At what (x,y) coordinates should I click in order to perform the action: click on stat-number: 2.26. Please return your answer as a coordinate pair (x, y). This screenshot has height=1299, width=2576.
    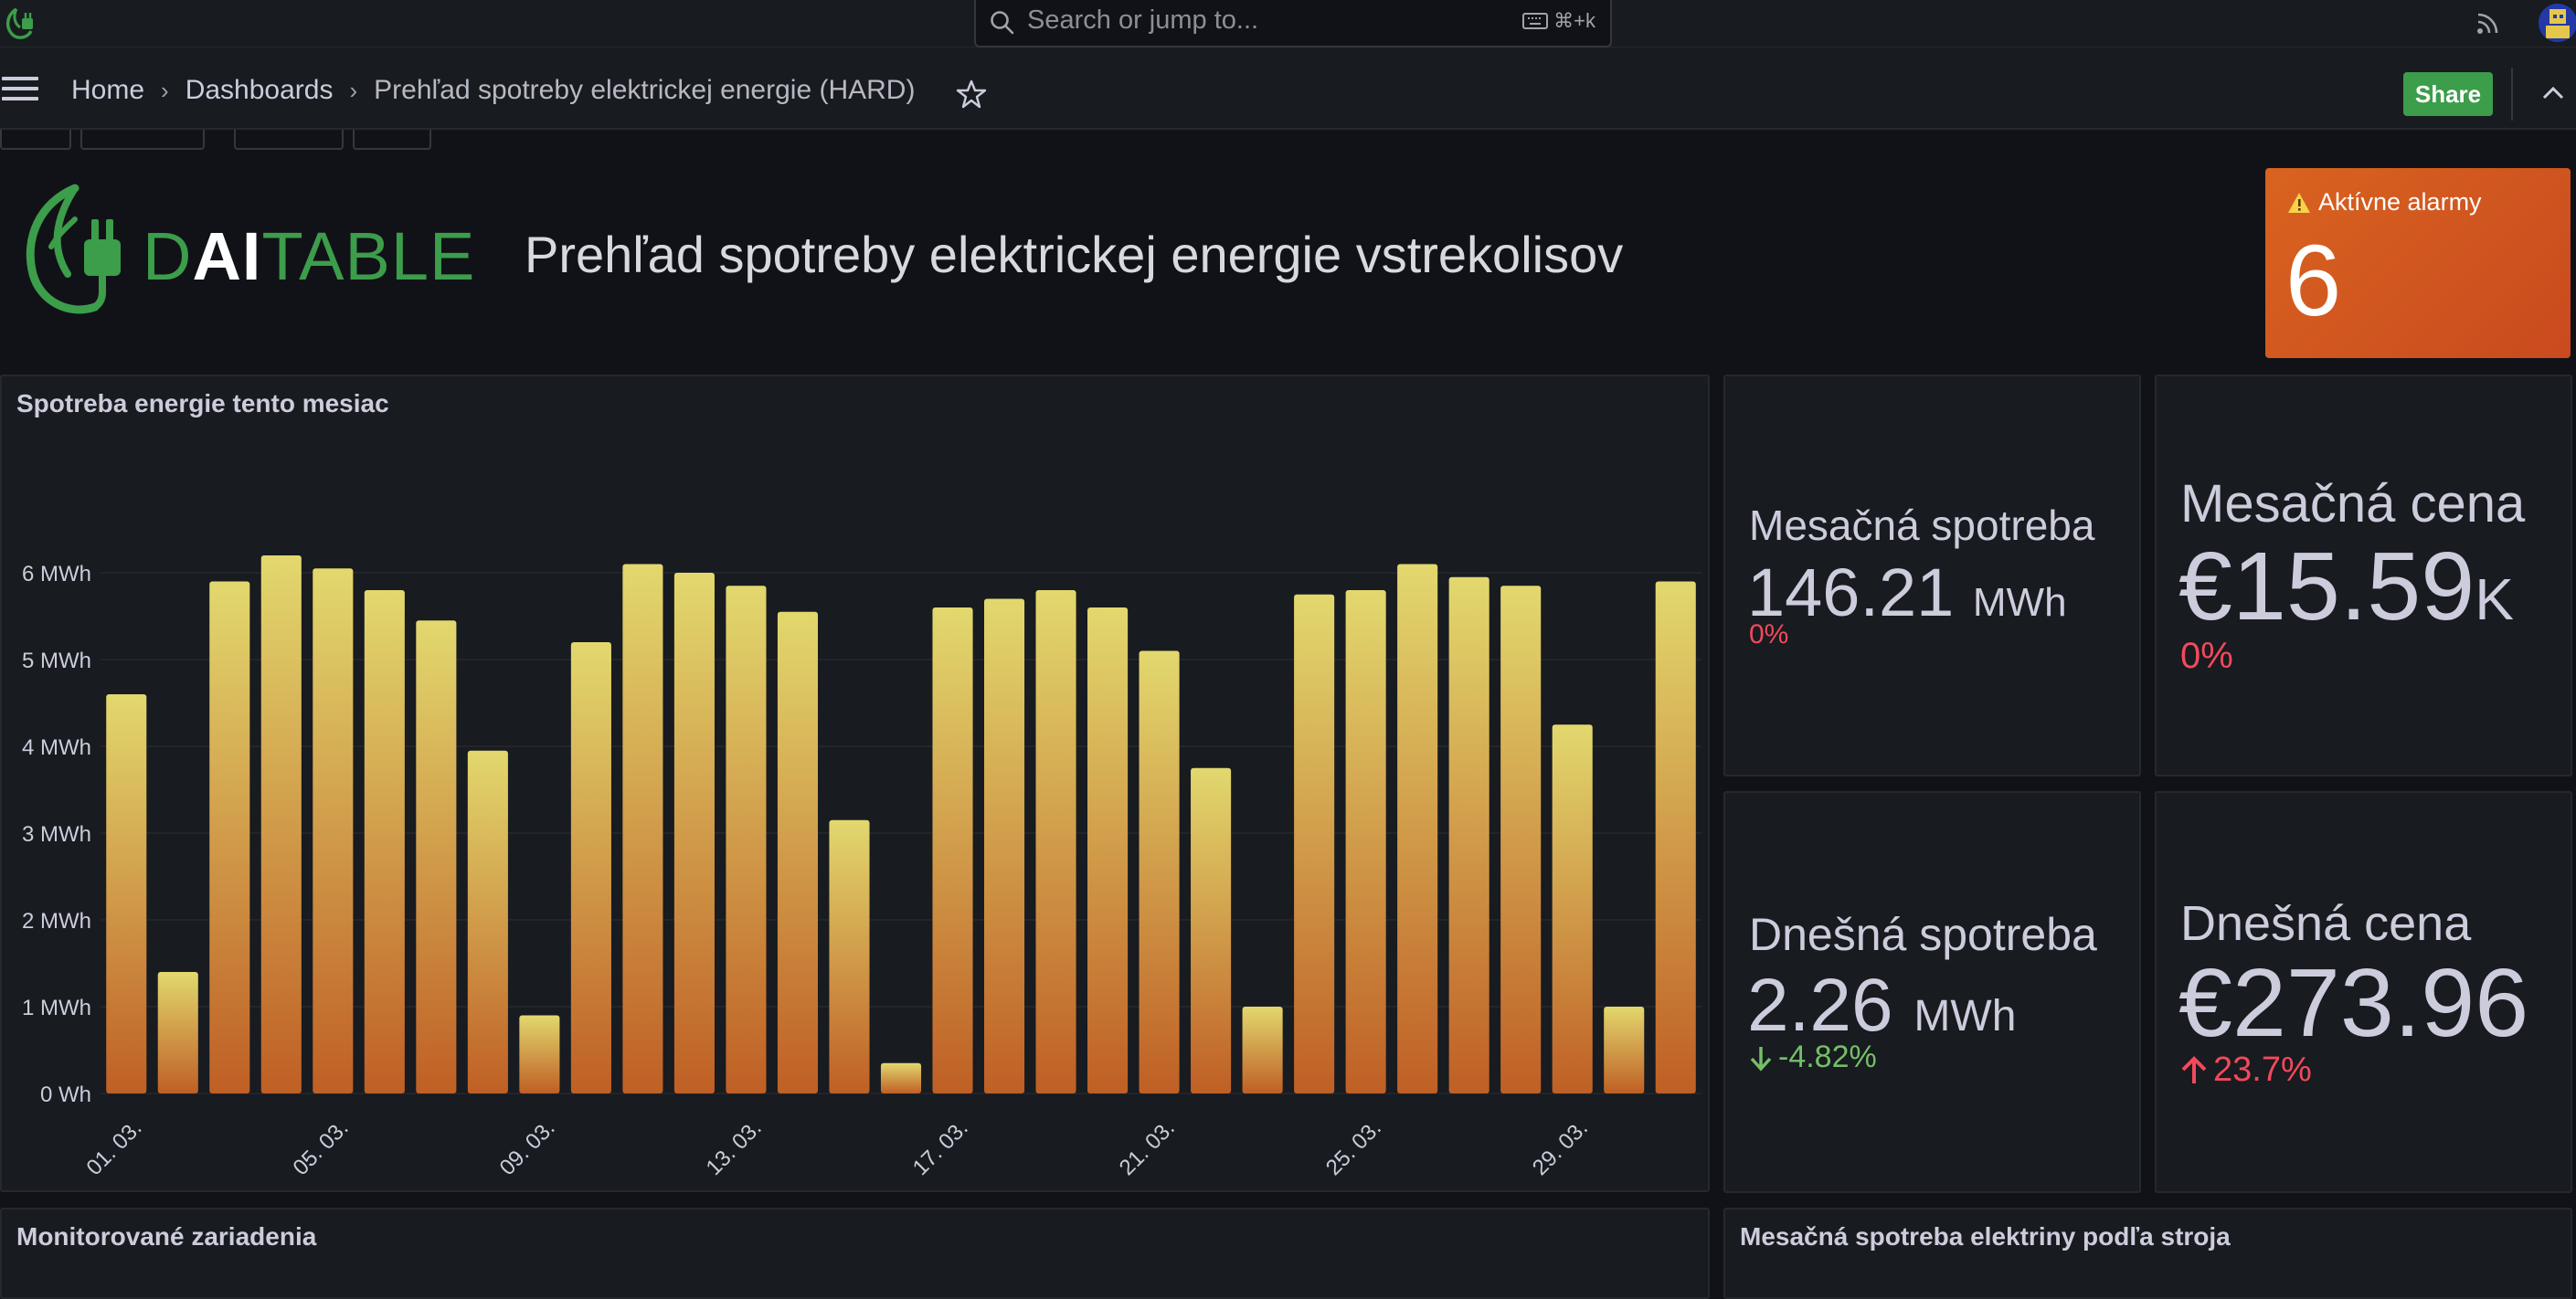
    Looking at the image, I should click on (1820, 1005).